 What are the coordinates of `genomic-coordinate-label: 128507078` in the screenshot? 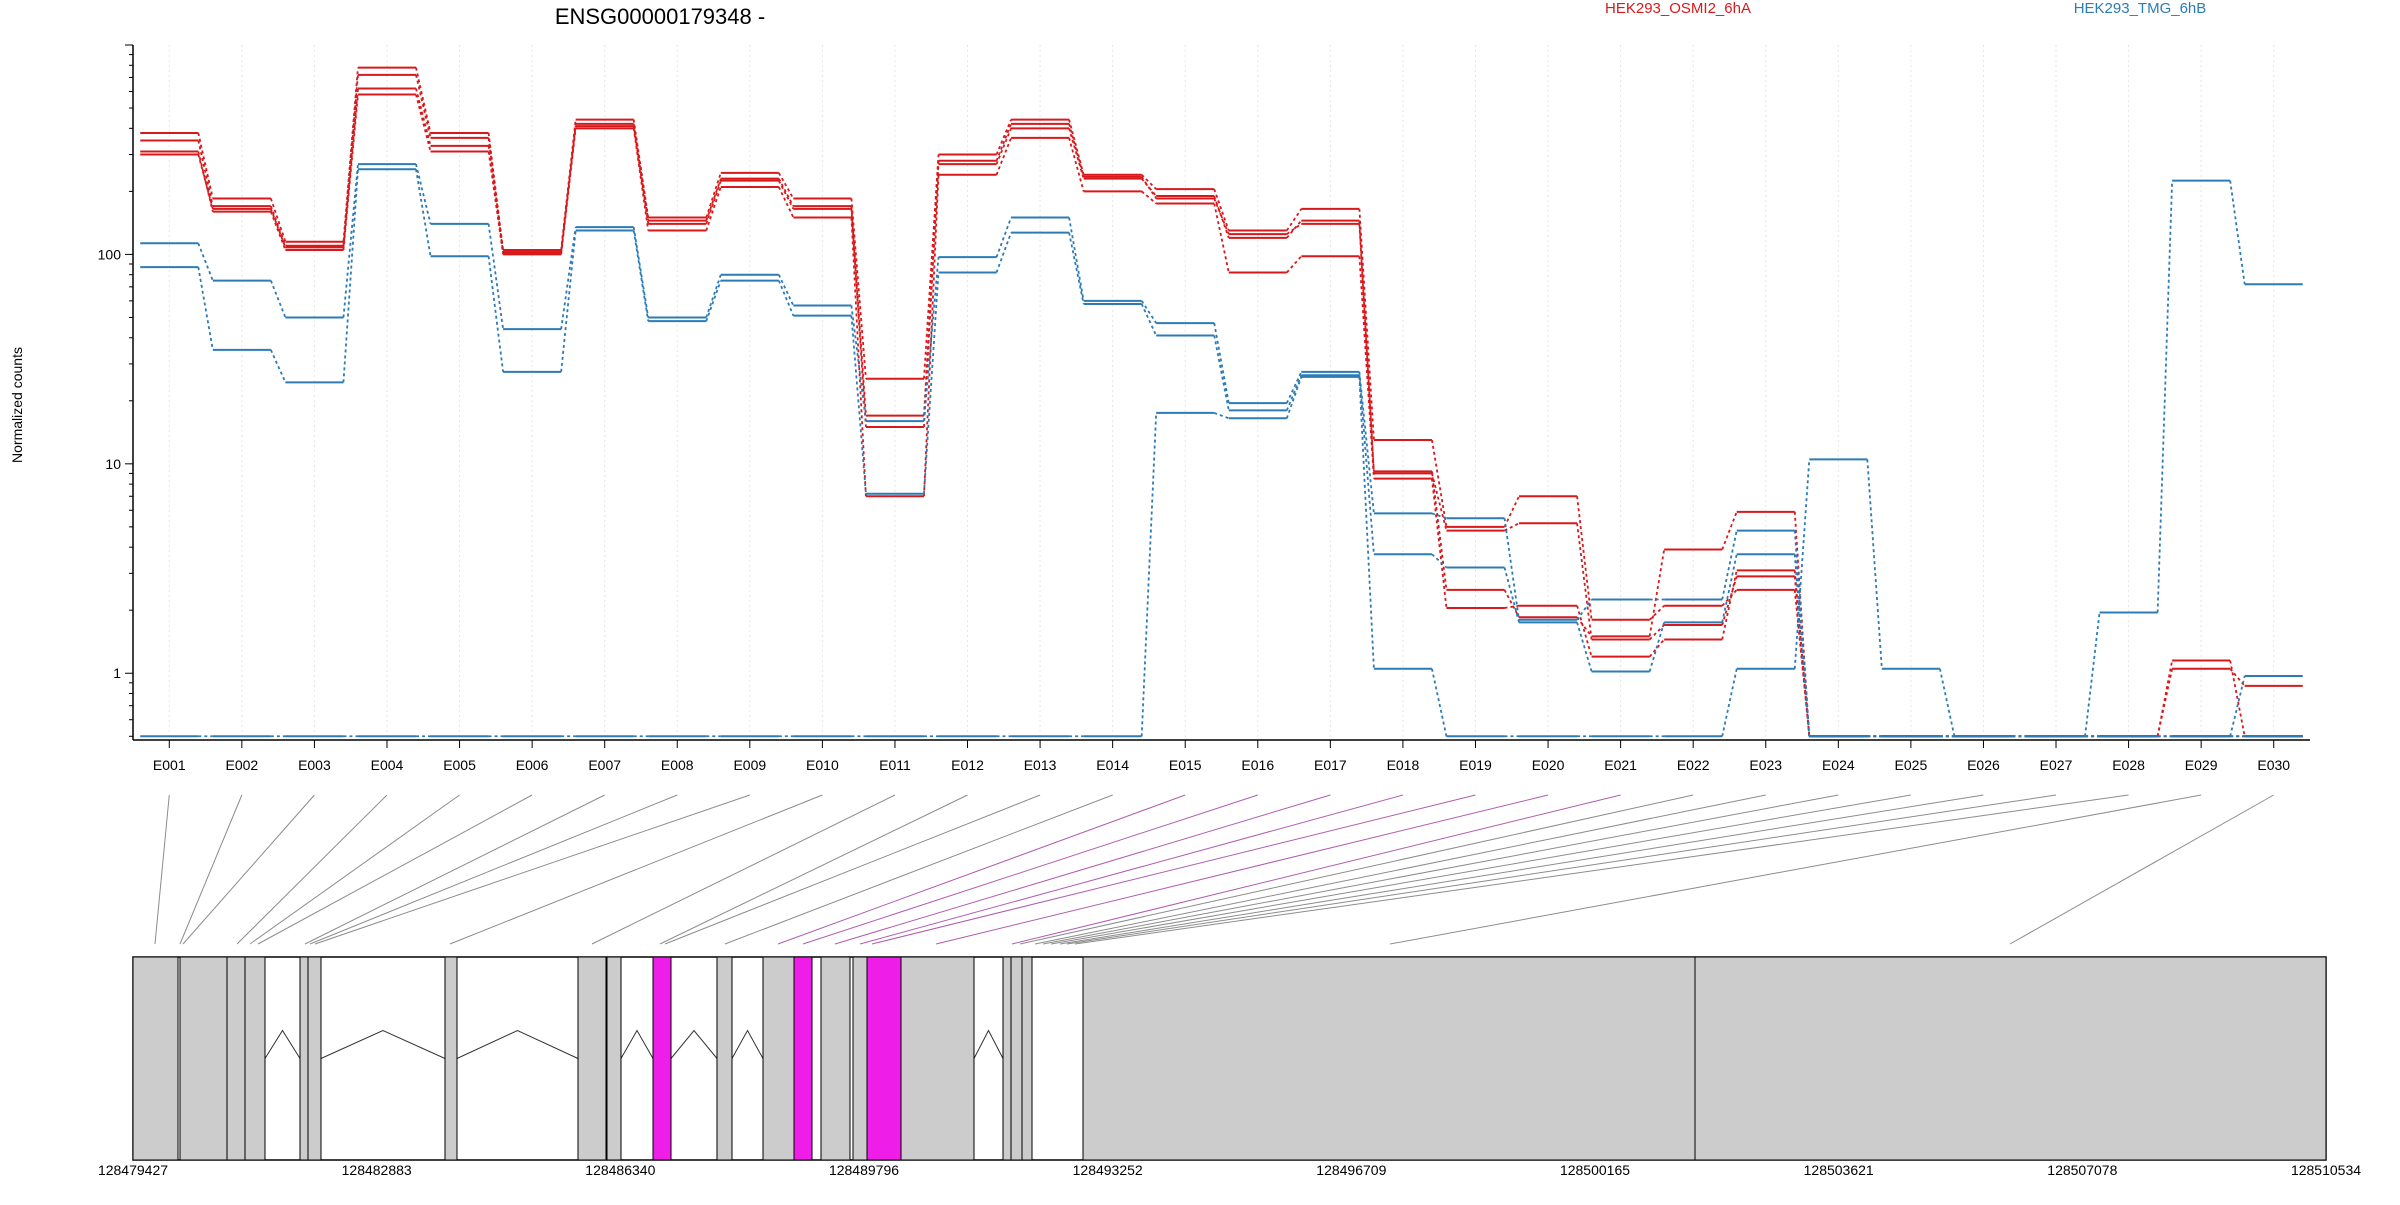 It's located at (2082, 1170).